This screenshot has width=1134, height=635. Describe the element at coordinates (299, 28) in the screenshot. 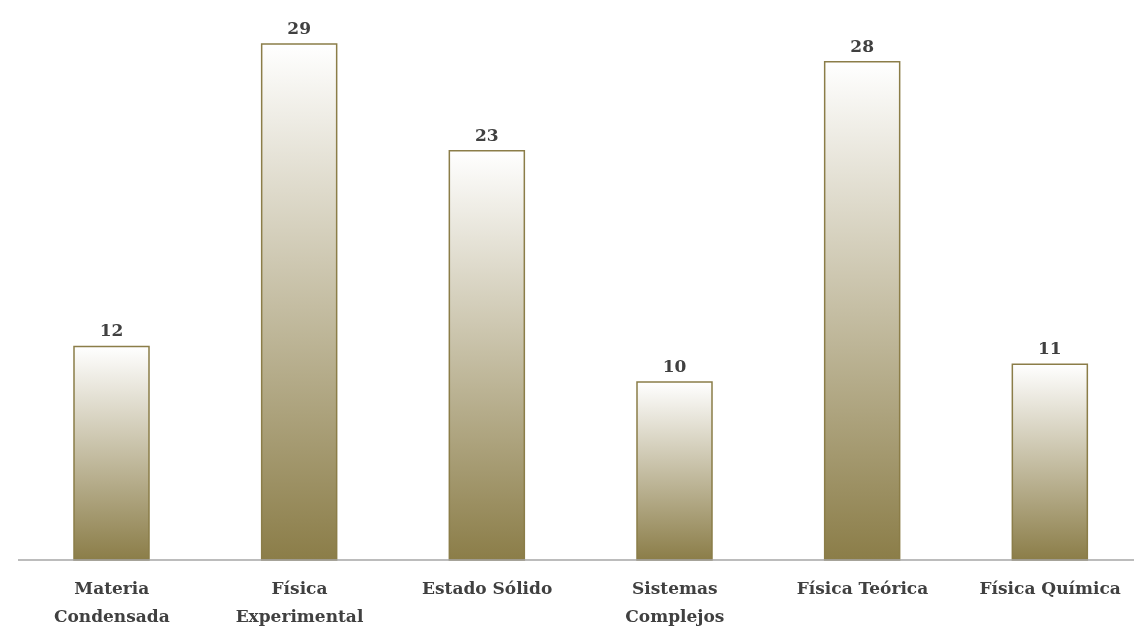

I see `data-label: 29` at that location.